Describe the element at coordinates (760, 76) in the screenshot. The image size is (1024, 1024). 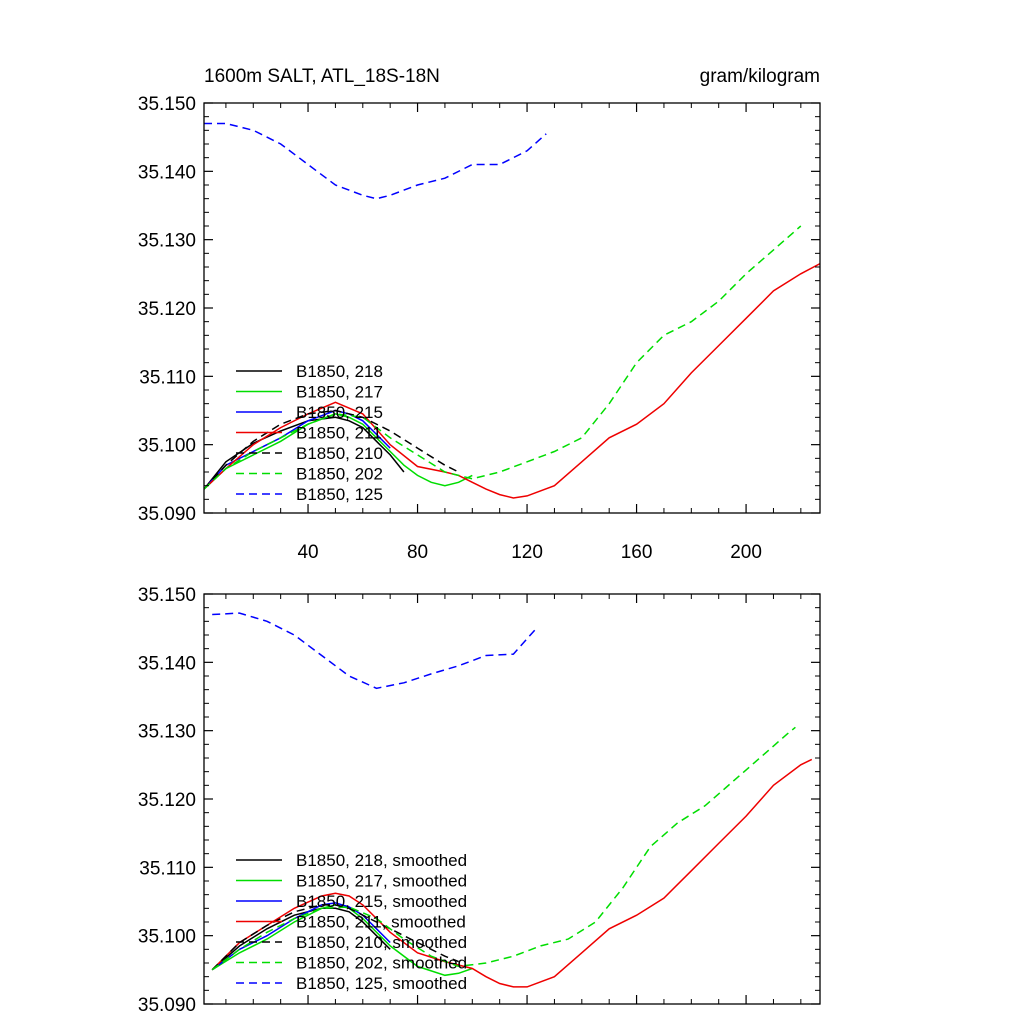
I see `units-label: gram/kilogram` at that location.